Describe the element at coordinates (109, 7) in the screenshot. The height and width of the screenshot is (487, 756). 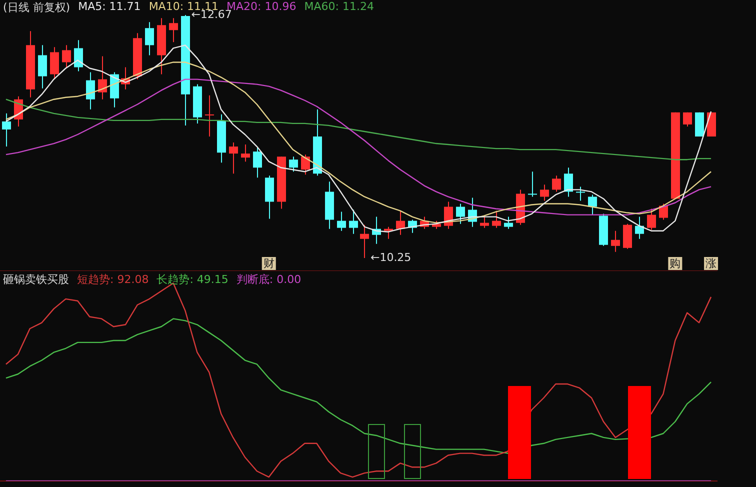
I see `text: MA5: 11.71` at that location.